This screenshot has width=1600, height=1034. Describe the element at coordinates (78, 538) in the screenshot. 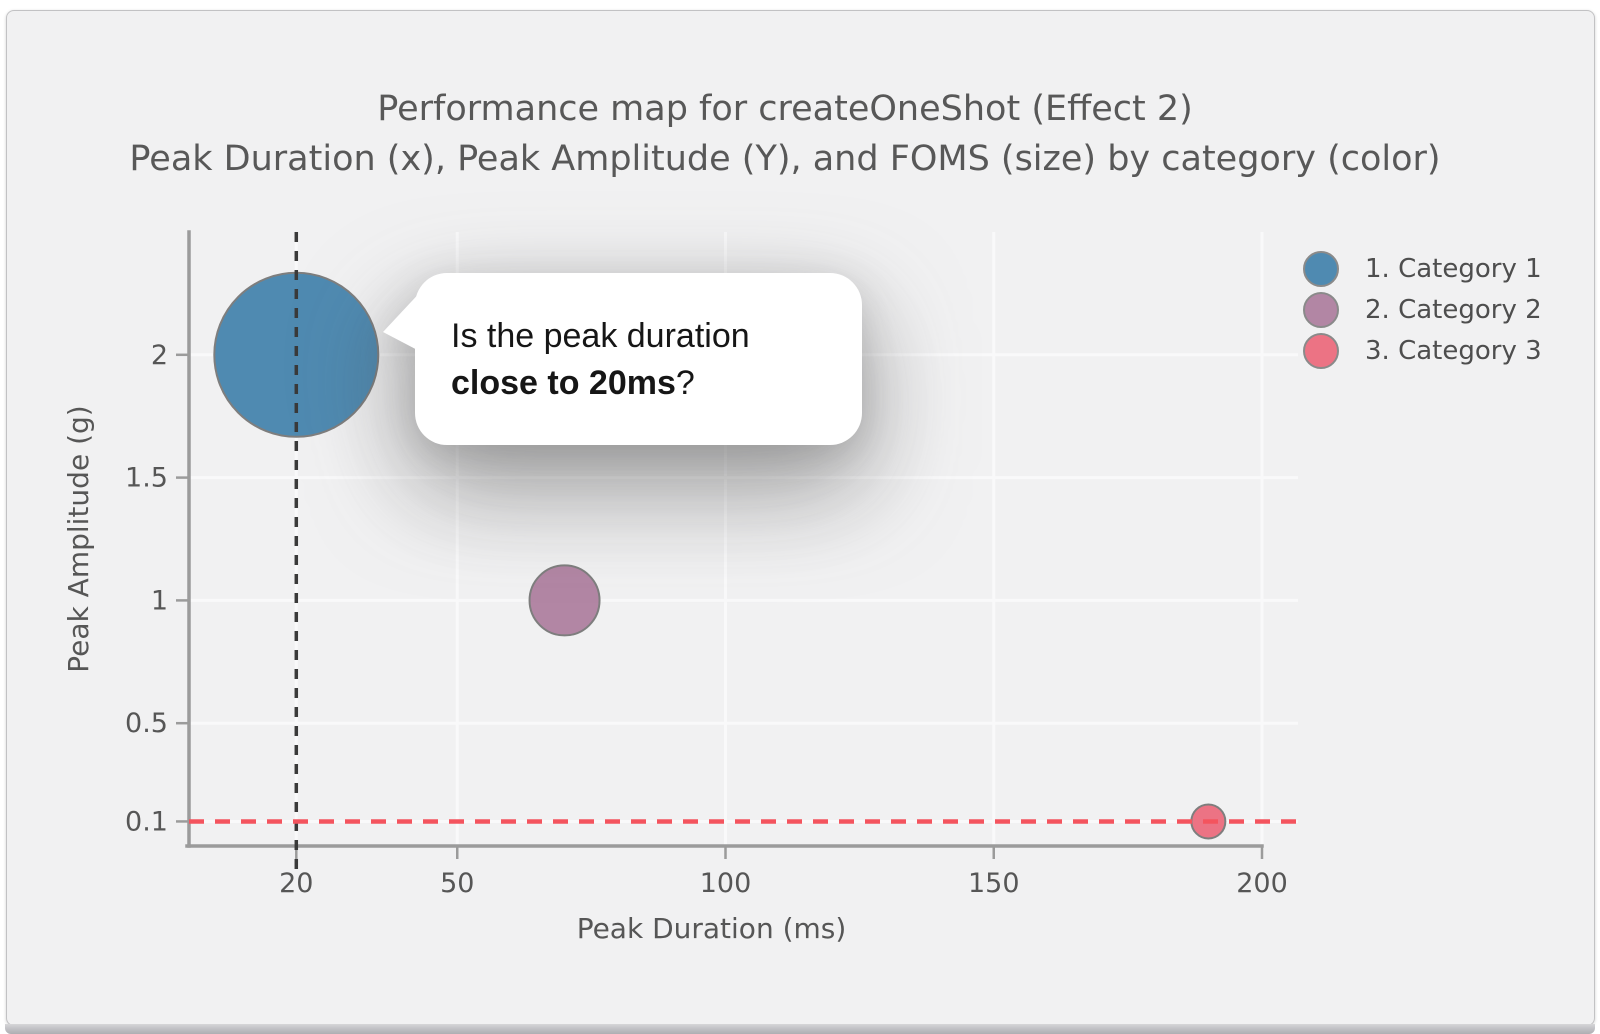

I see `y-axis-title: Peak Amplitude (g)` at that location.